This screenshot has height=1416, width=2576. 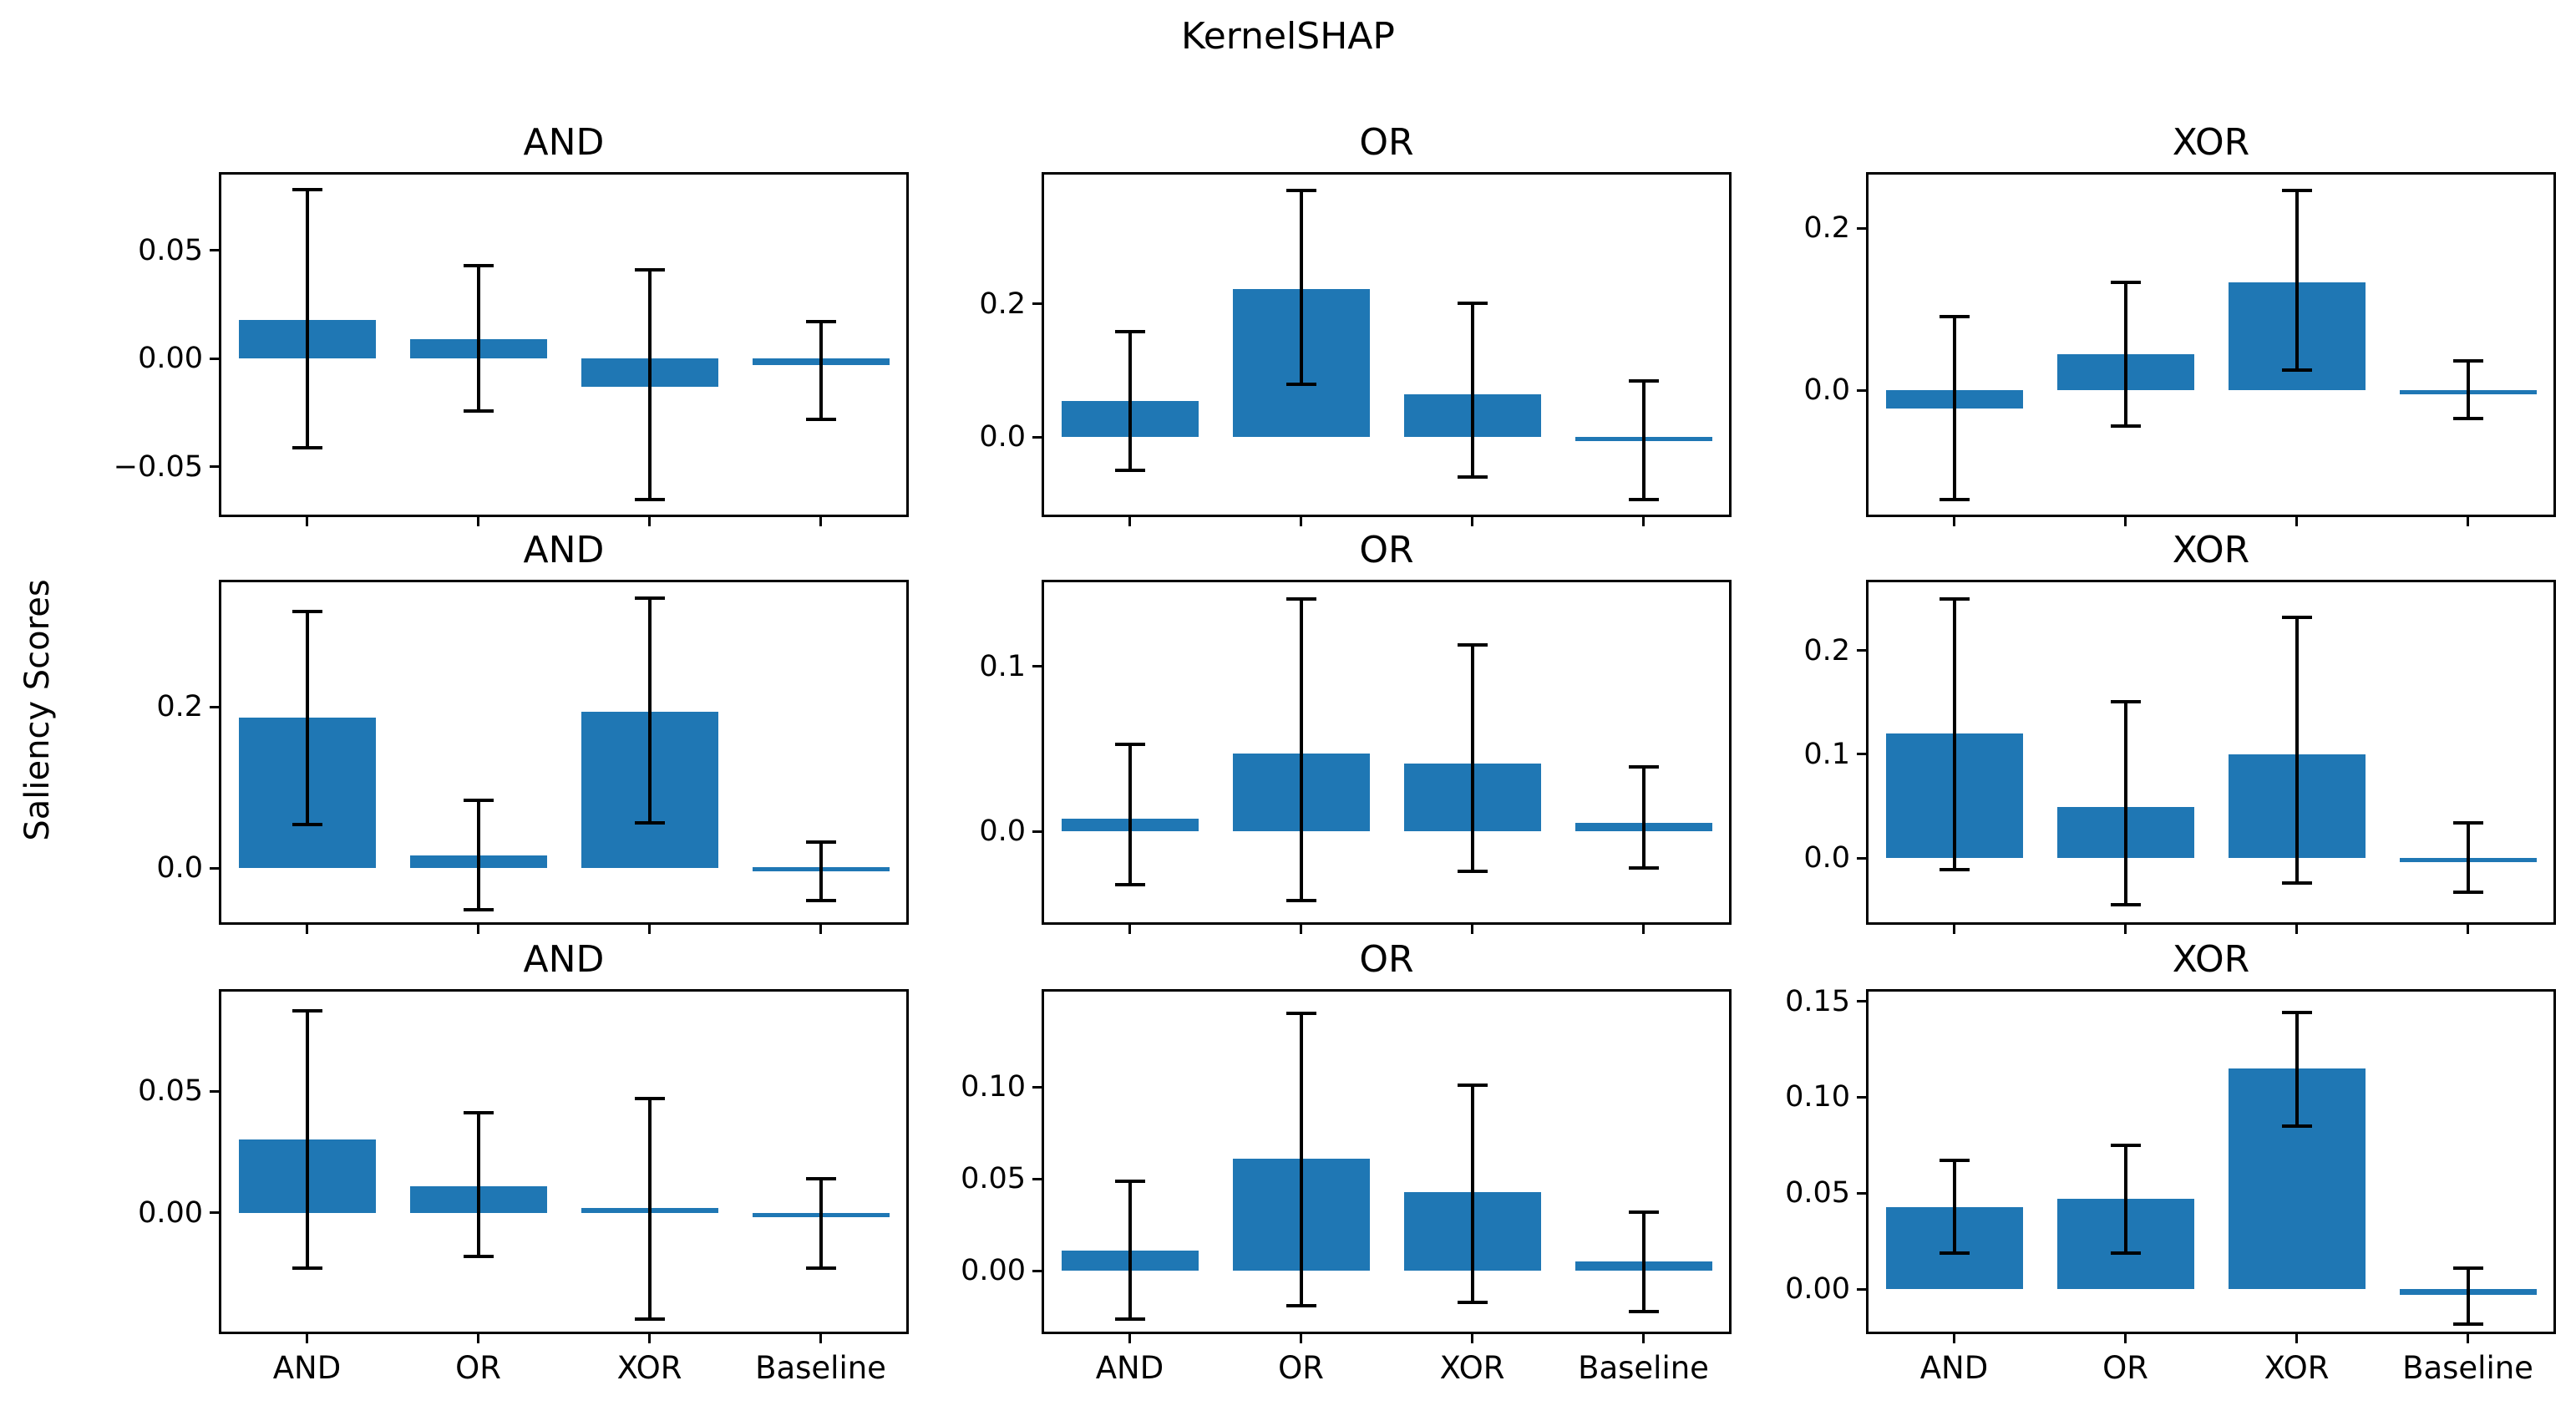 What do you see at coordinates (1817, 1001) in the screenshot?
I see `y-tick-label: 0.15` at bounding box center [1817, 1001].